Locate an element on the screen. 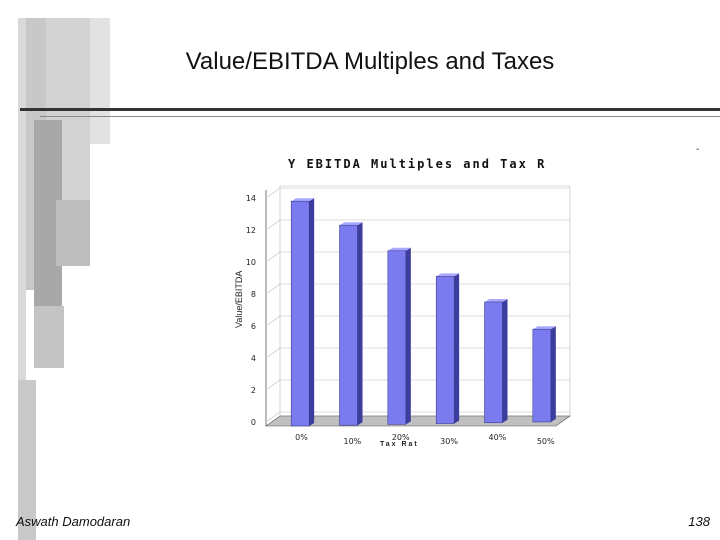 This screenshot has height=540, width=720. x-tick-label: 30% is located at coordinates (449, 441).